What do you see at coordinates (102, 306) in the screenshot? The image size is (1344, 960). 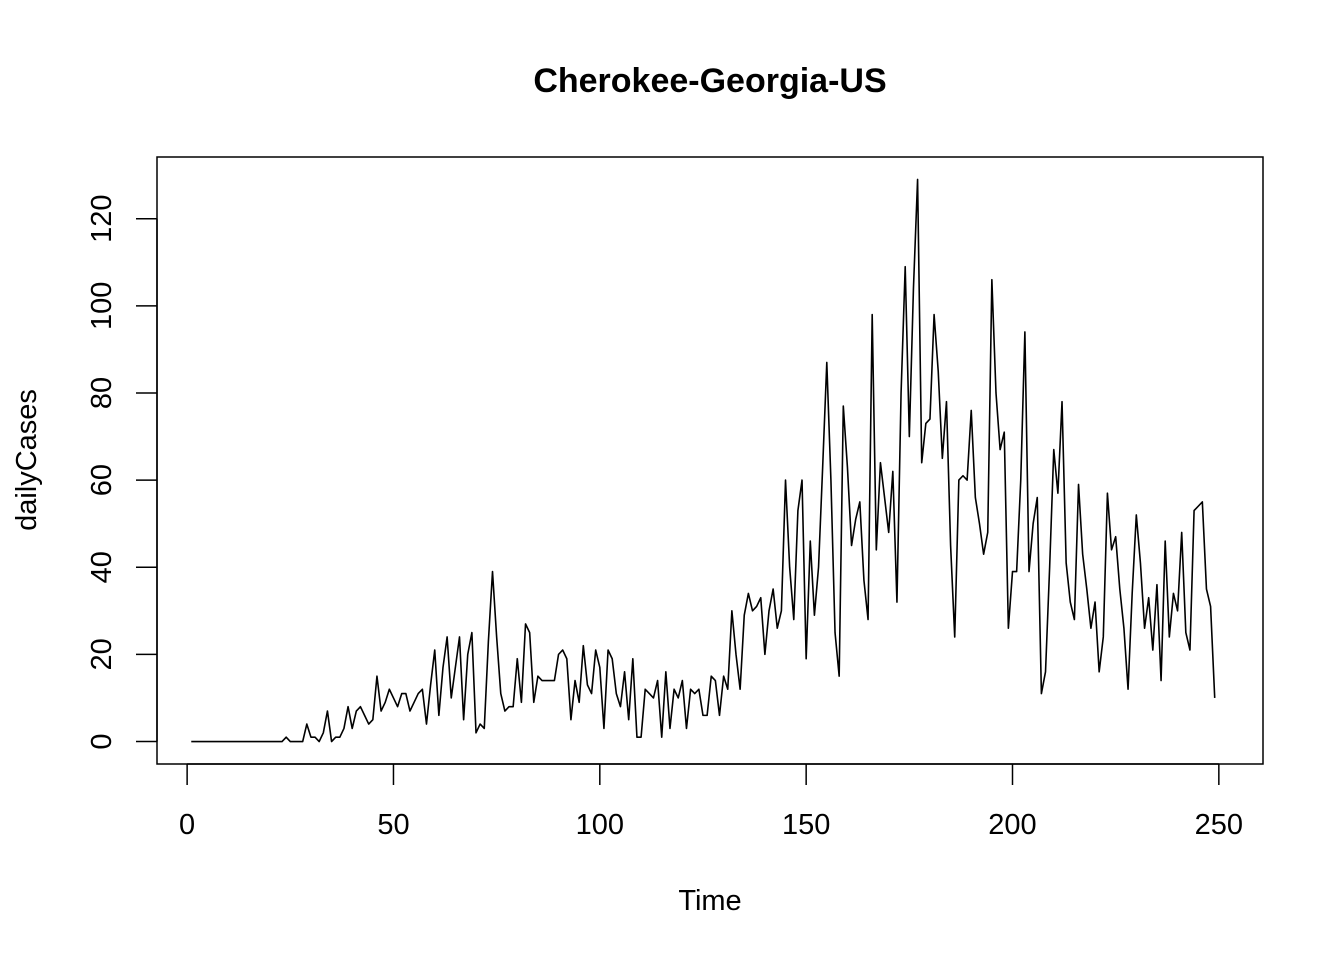 I see `y-tick-label: 100` at bounding box center [102, 306].